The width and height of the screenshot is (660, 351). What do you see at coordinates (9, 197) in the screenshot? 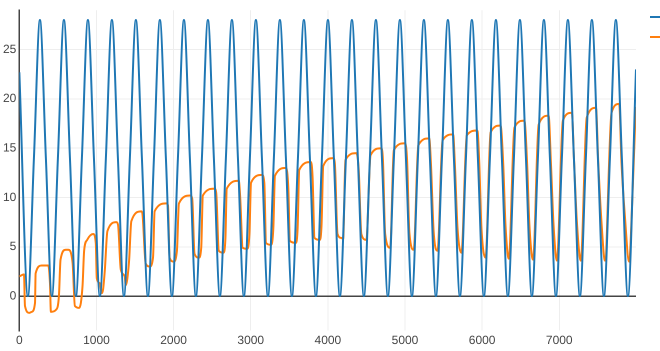
I see `y-tick-label: 10` at bounding box center [9, 197].